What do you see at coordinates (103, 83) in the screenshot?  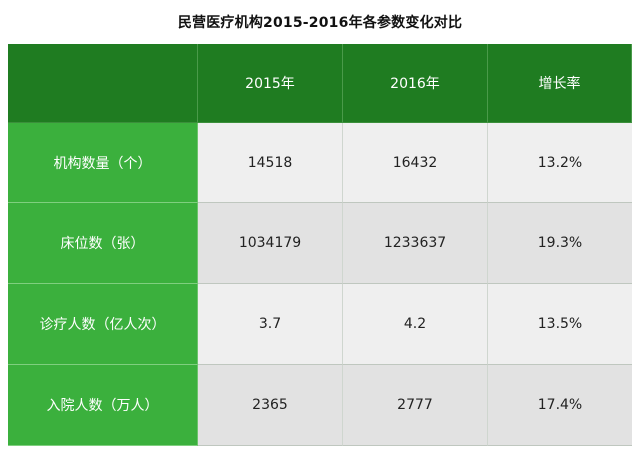 I see `header-corner-cell` at bounding box center [103, 83].